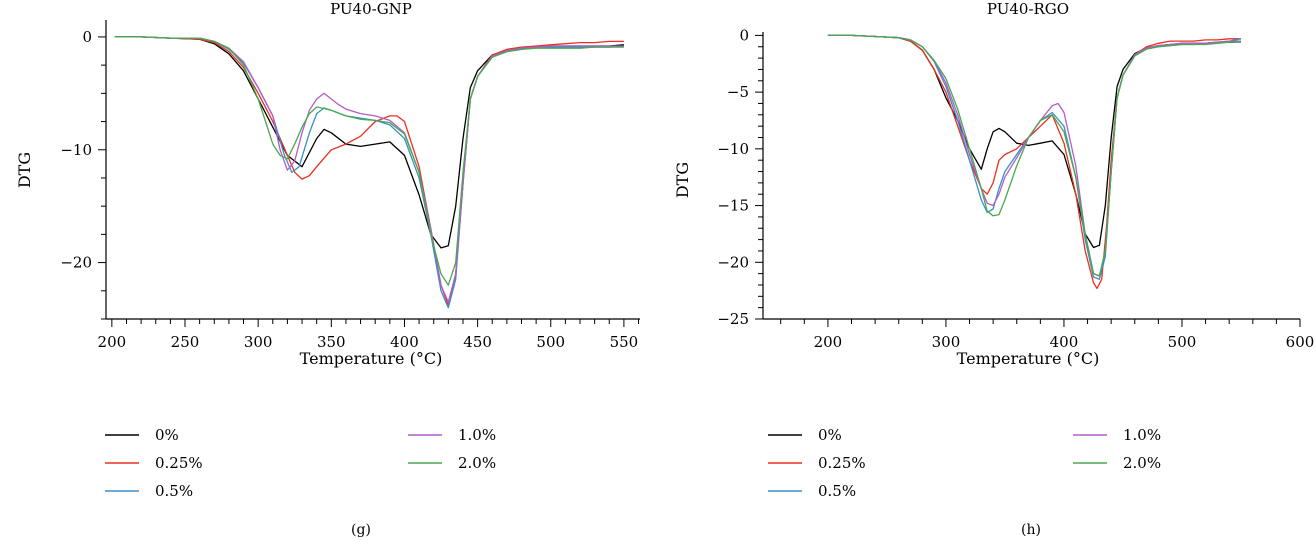  I want to click on series-line-0-, so click(1031, 141).